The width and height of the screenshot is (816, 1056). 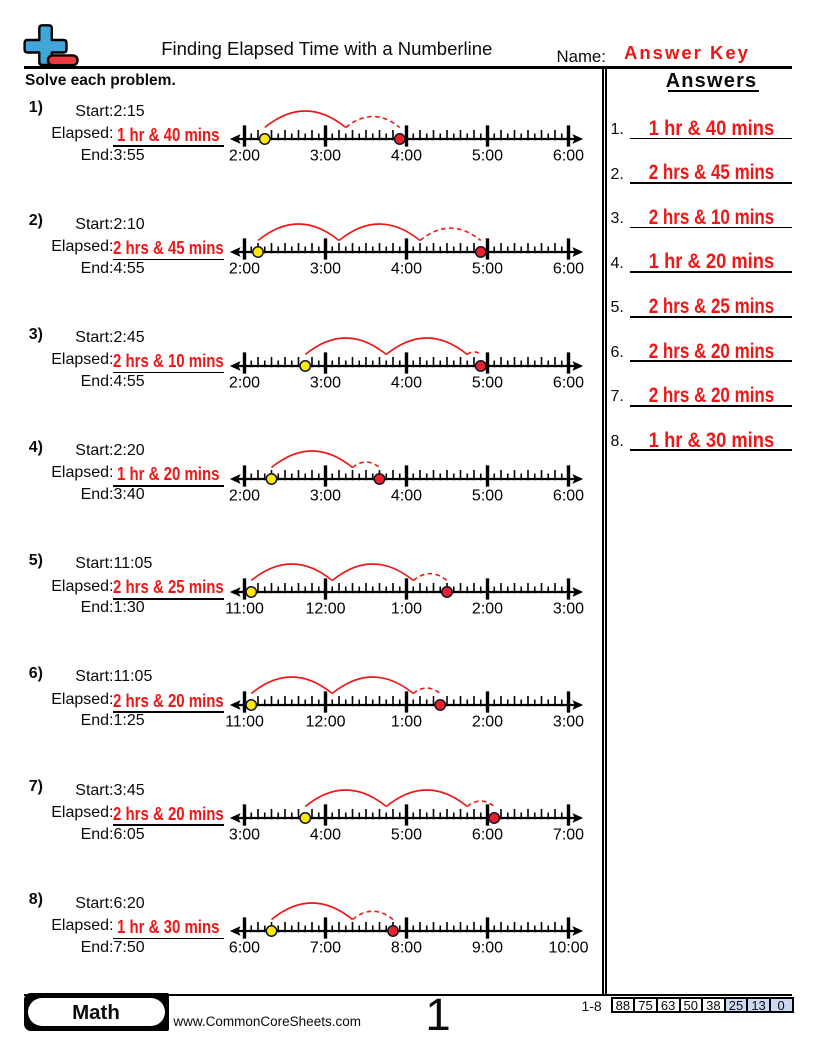 I want to click on svg-text: 10:00, so click(x=568, y=948).